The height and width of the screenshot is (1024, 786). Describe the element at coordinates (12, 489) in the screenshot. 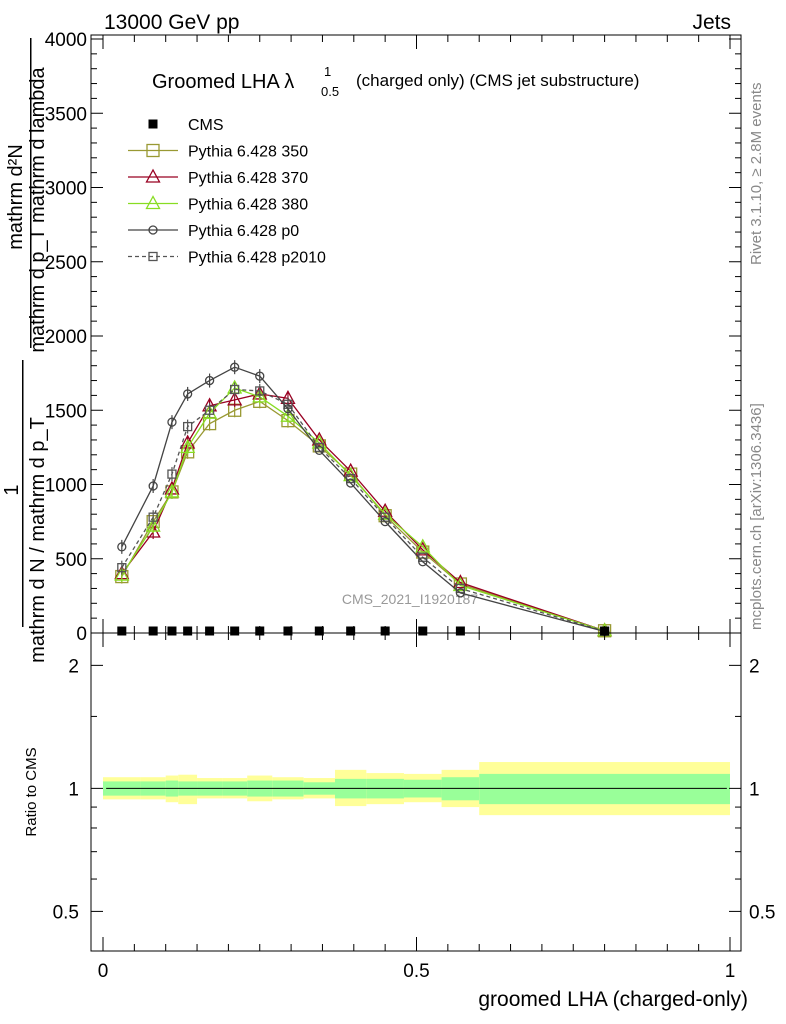

I see `ylabel-line-3: 1` at that location.